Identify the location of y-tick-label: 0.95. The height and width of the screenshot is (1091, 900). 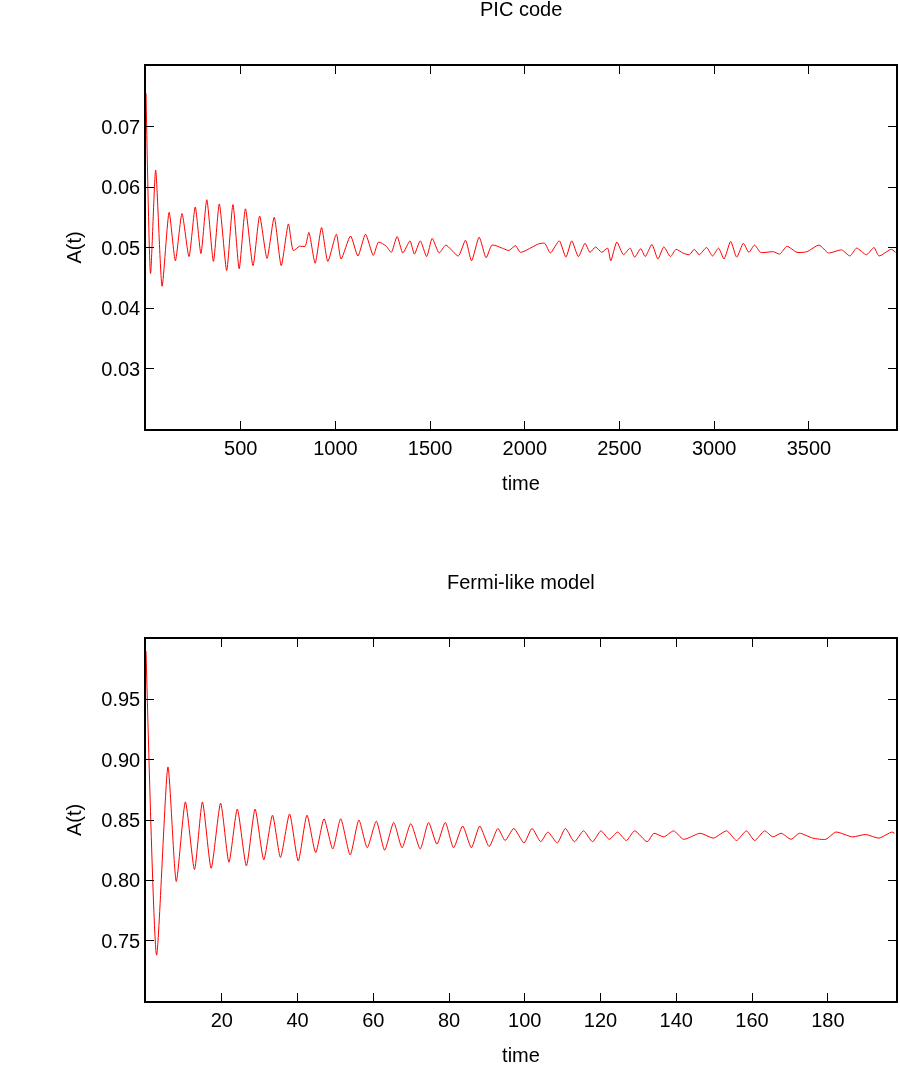
(121, 699).